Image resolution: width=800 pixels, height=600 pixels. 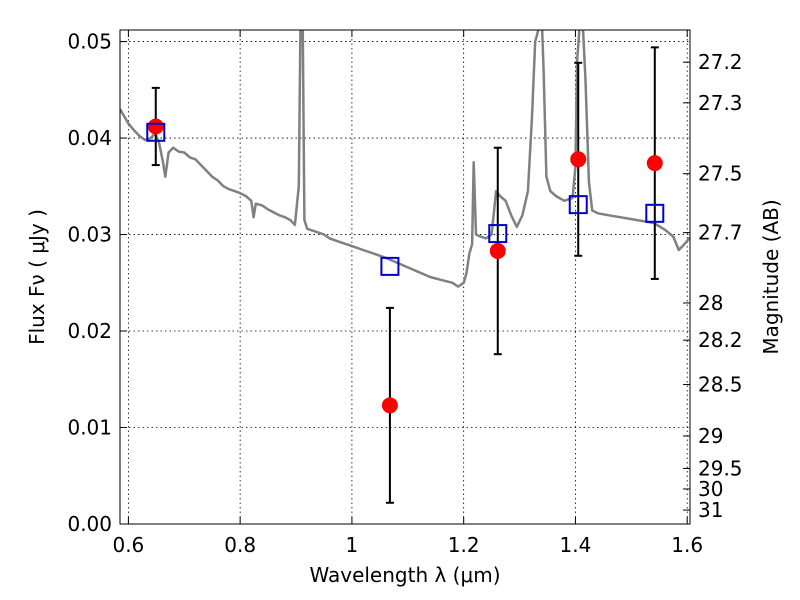 What do you see at coordinates (89, 428) in the screenshot?
I see `y-tick-label: 0.01` at bounding box center [89, 428].